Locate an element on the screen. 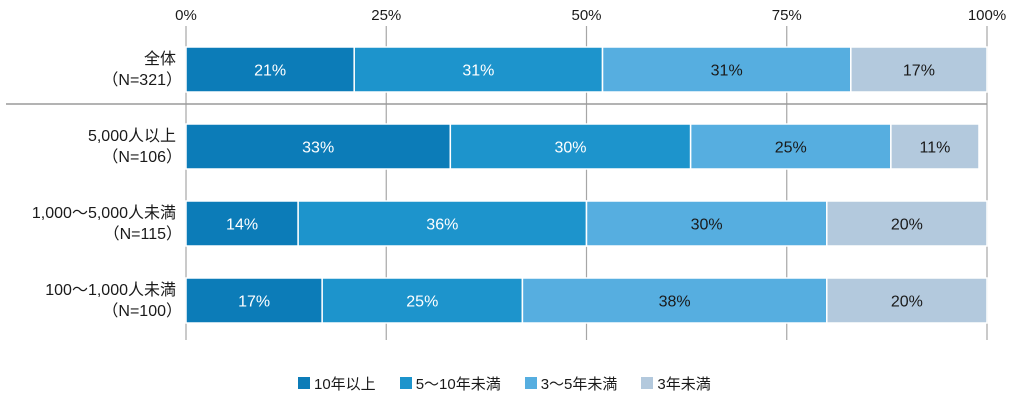  category-sublabel: （N=106） is located at coordinates (142, 157).